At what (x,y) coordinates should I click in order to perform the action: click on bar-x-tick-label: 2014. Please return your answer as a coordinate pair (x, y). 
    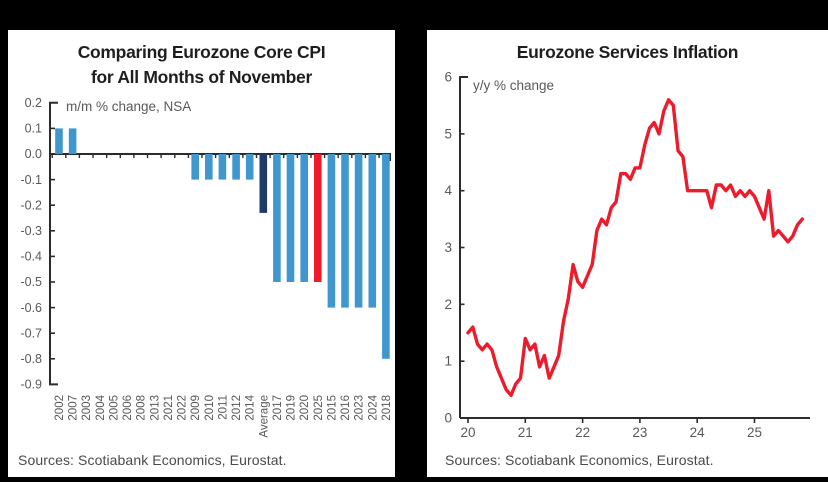
    Looking at the image, I should click on (251, 407).